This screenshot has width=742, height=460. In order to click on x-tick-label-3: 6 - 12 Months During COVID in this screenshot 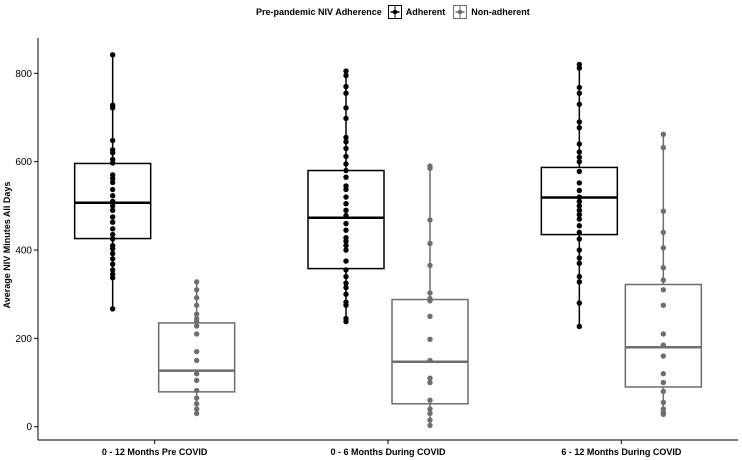, I will do `click(621, 452)`.